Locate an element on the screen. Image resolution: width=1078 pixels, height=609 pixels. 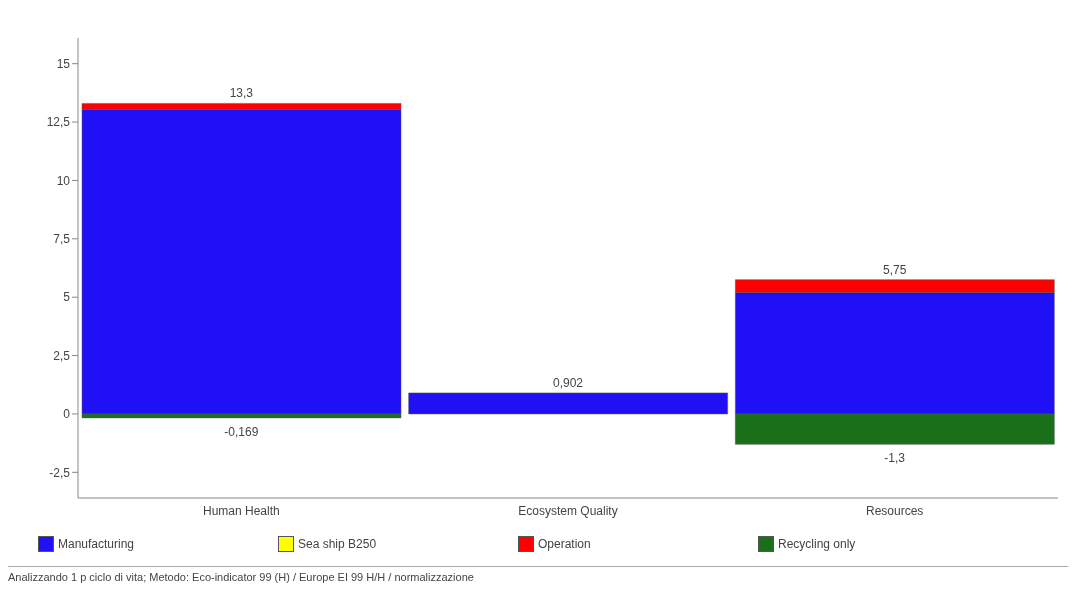
x-tick-label: Human Health is located at coordinates (241, 510).